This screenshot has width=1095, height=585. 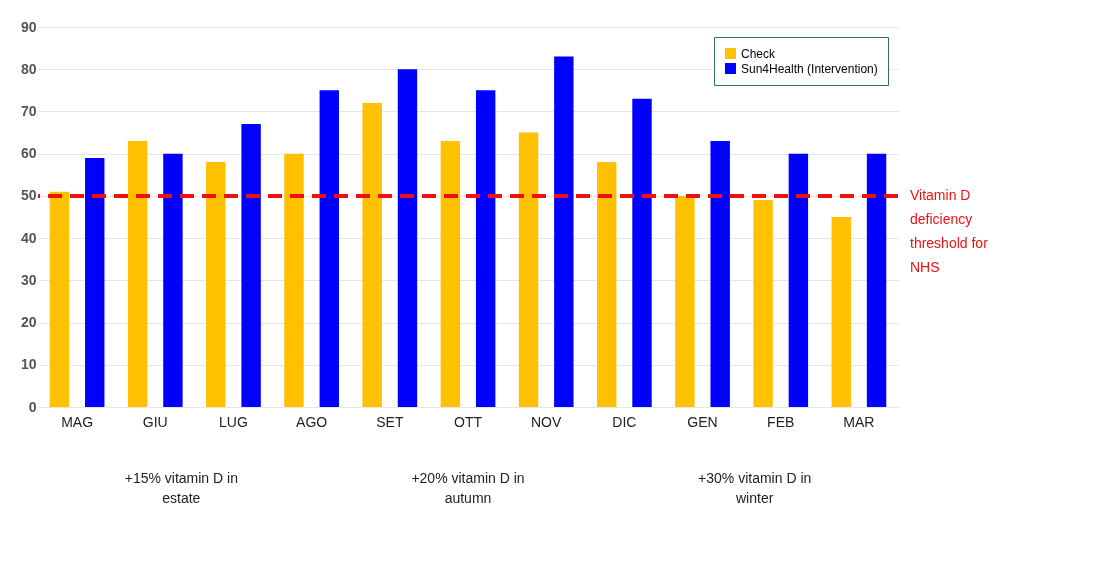 I want to click on x-tick-label: DIC, so click(x=624, y=421).